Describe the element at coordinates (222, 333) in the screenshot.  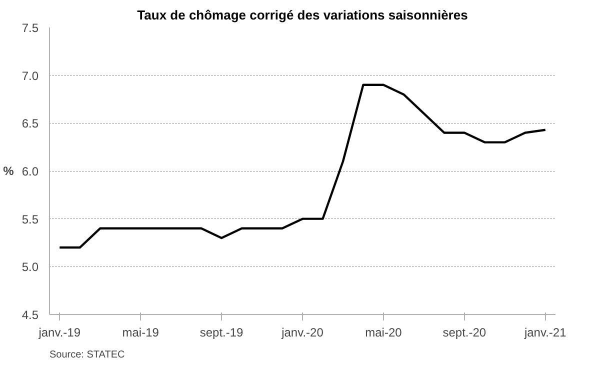
I see `x-tick-label: sept.-19` at that location.